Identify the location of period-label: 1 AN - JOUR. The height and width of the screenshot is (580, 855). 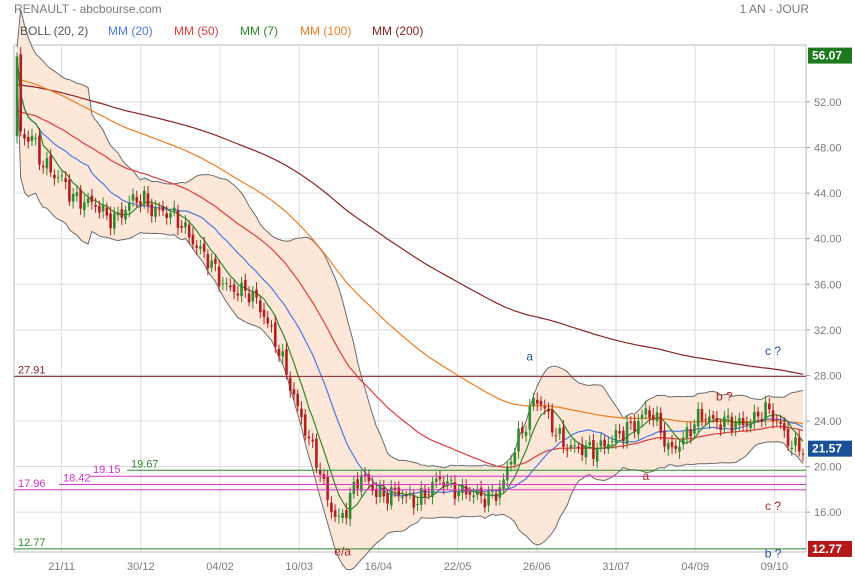
(774, 9).